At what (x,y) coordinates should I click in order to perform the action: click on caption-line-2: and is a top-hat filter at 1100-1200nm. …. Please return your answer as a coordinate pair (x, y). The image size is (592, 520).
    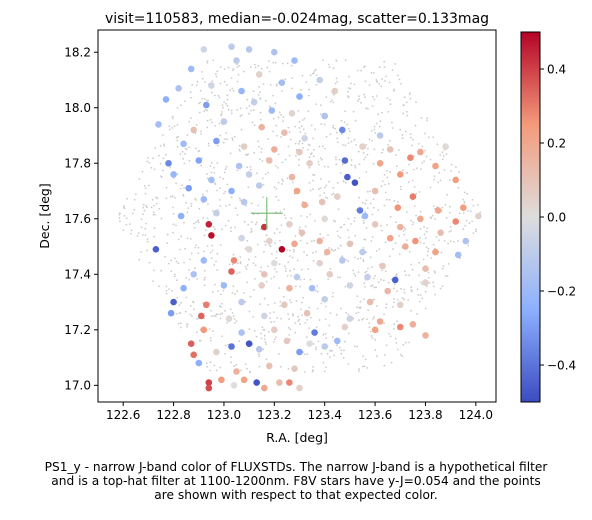
    Looking at the image, I should click on (296, 481).